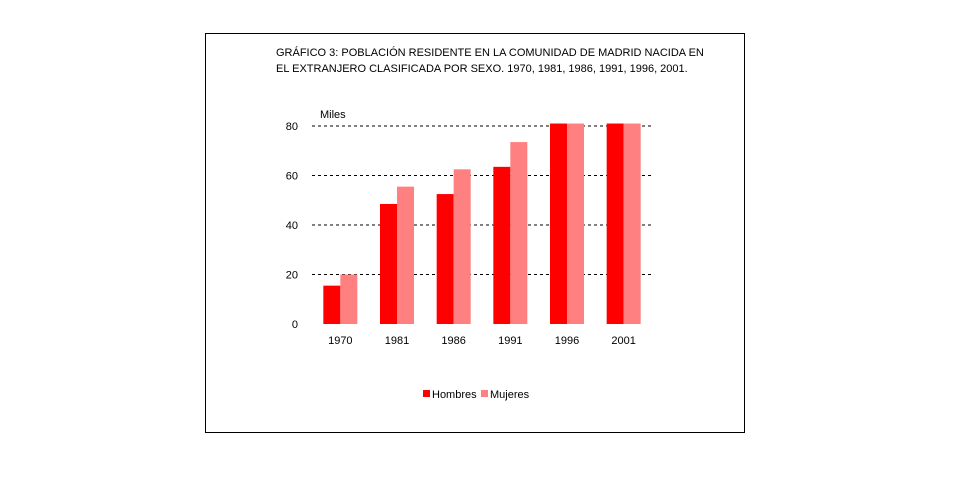 This screenshot has width=962, height=489. What do you see at coordinates (454, 395) in the screenshot?
I see `legend-label-hombres: Hombres` at bounding box center [454, 395].